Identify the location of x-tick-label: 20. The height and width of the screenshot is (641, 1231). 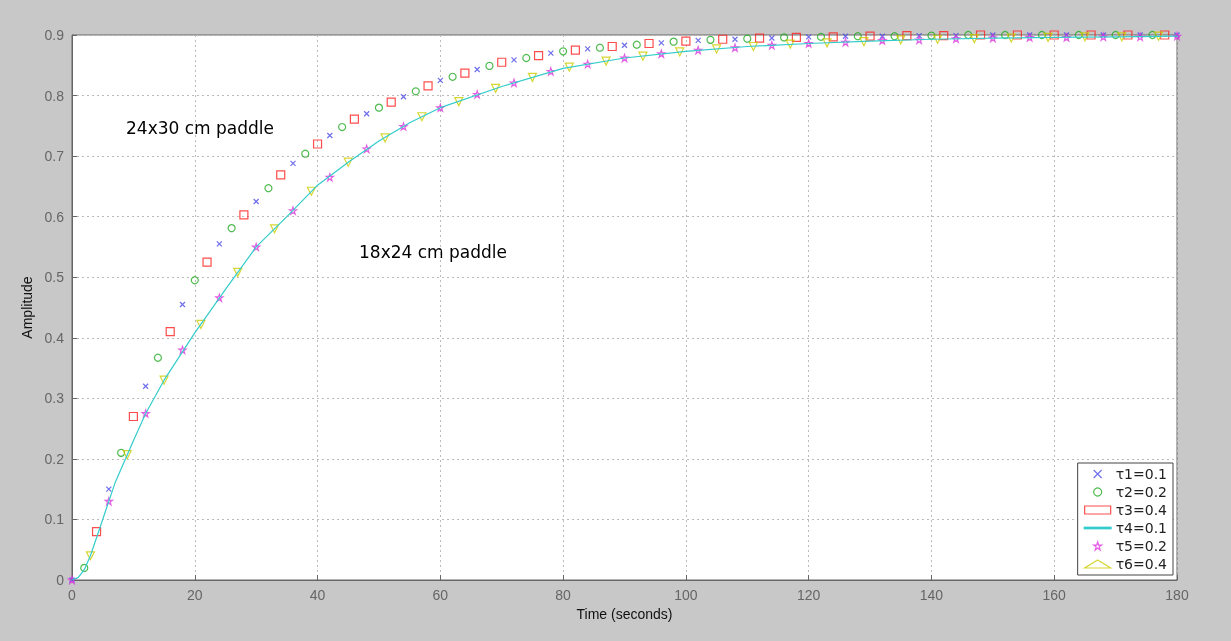
(194, 595).